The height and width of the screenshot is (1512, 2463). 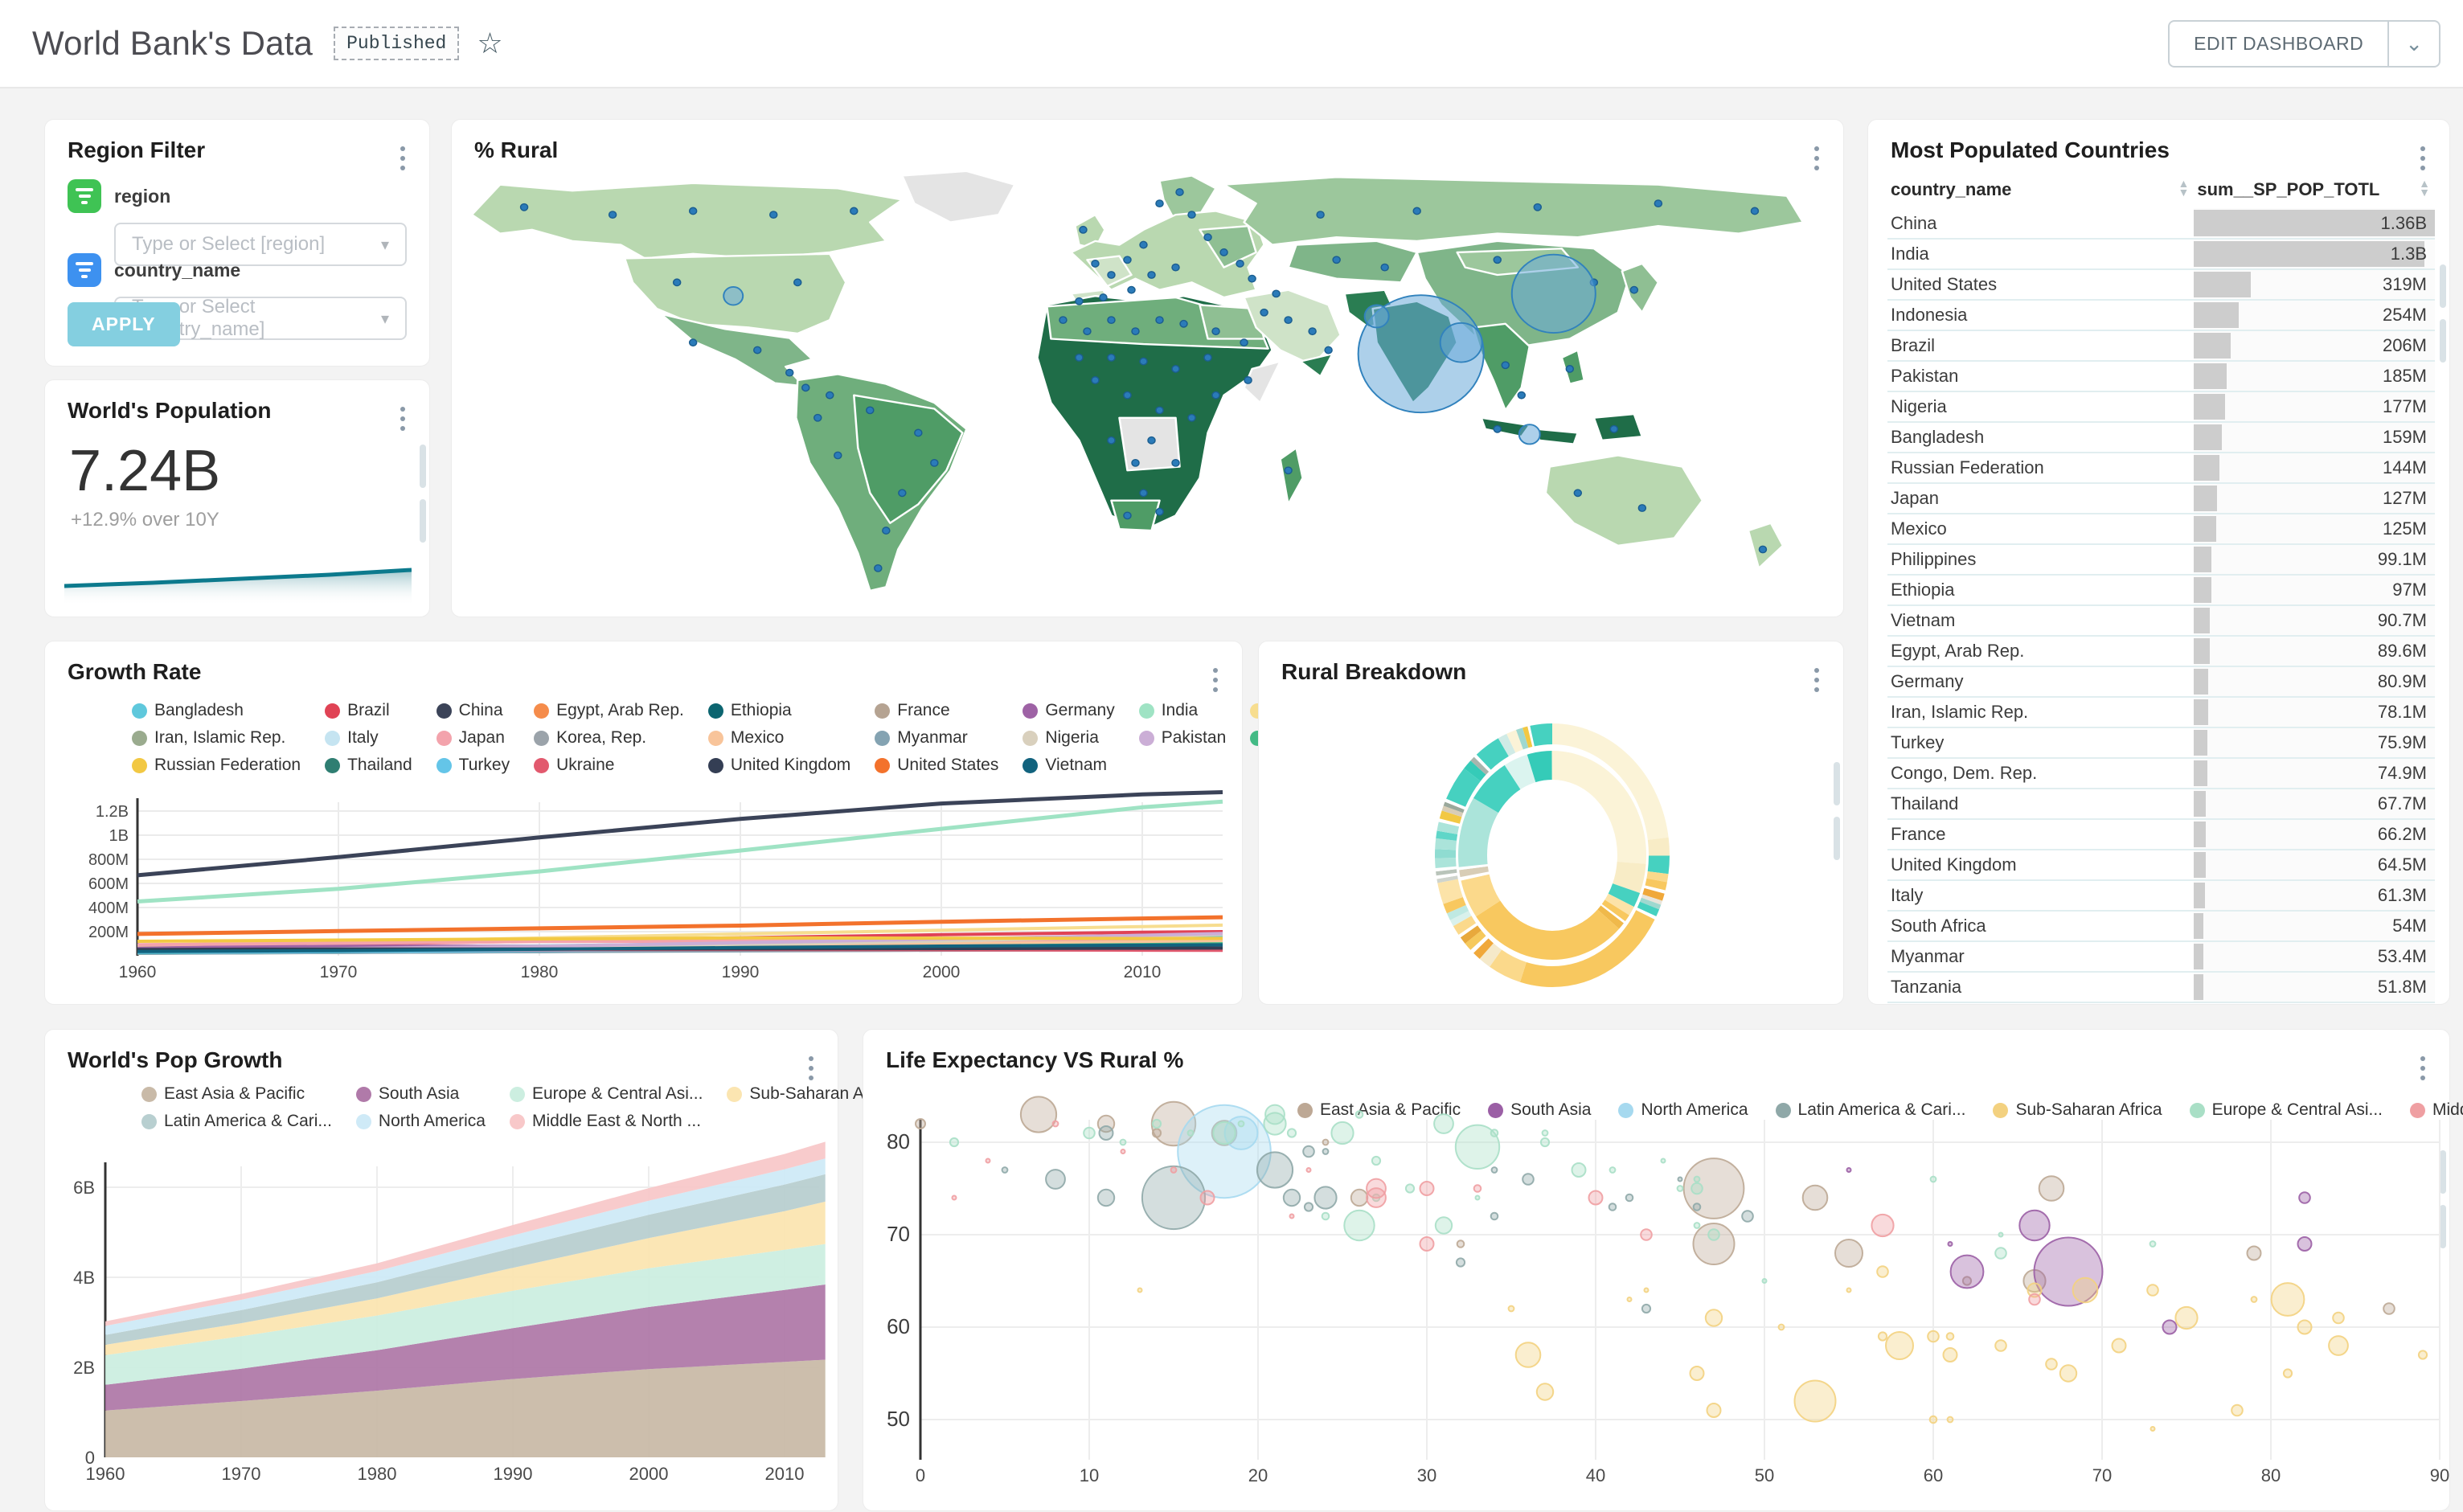 What do you see at coordinates (2161, 865) in the screenshot?
I see `table-row: United Kingdom 64.5M` at bounding box center [2161, 865].